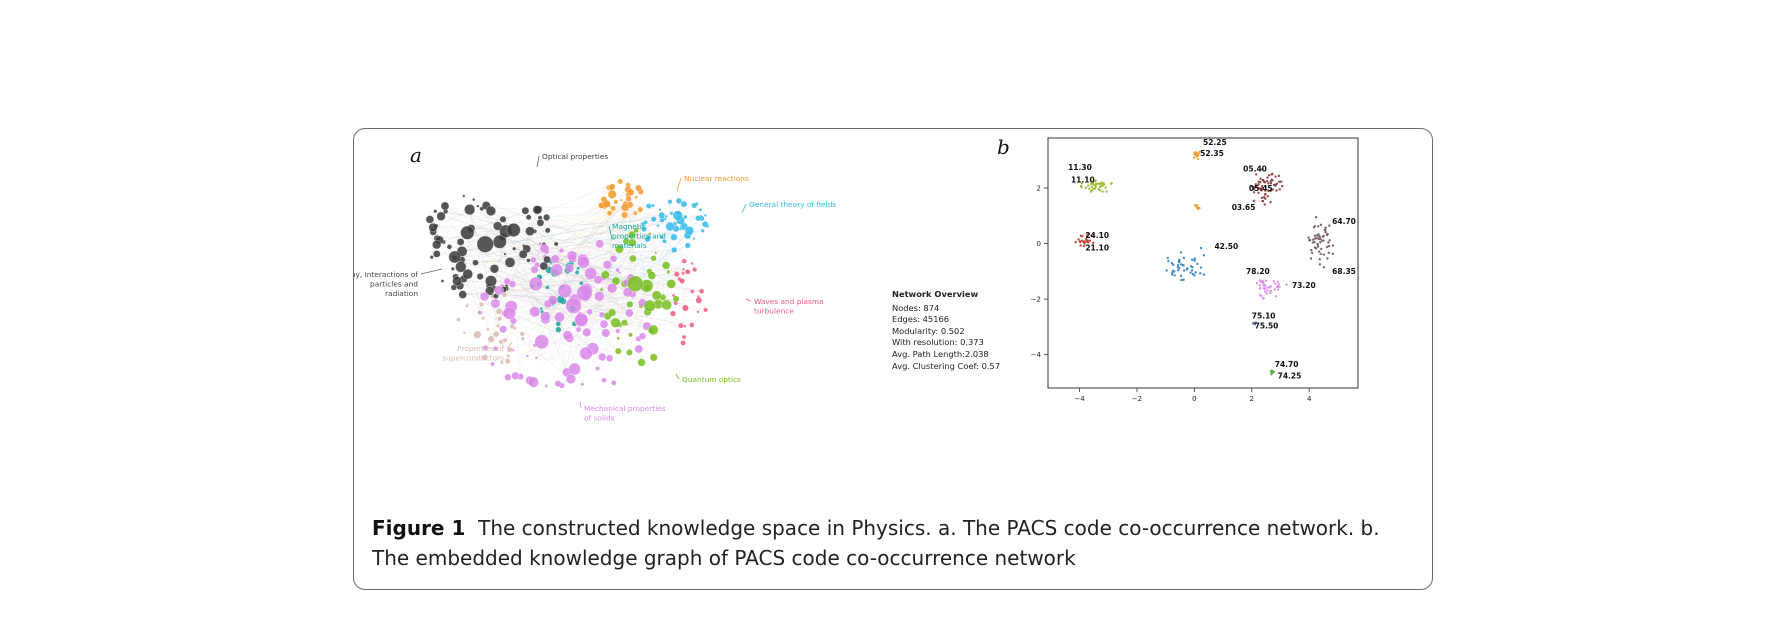 This screenshot has height=617, width=1786. I want to click on label-leader-line, so click(431, 271).